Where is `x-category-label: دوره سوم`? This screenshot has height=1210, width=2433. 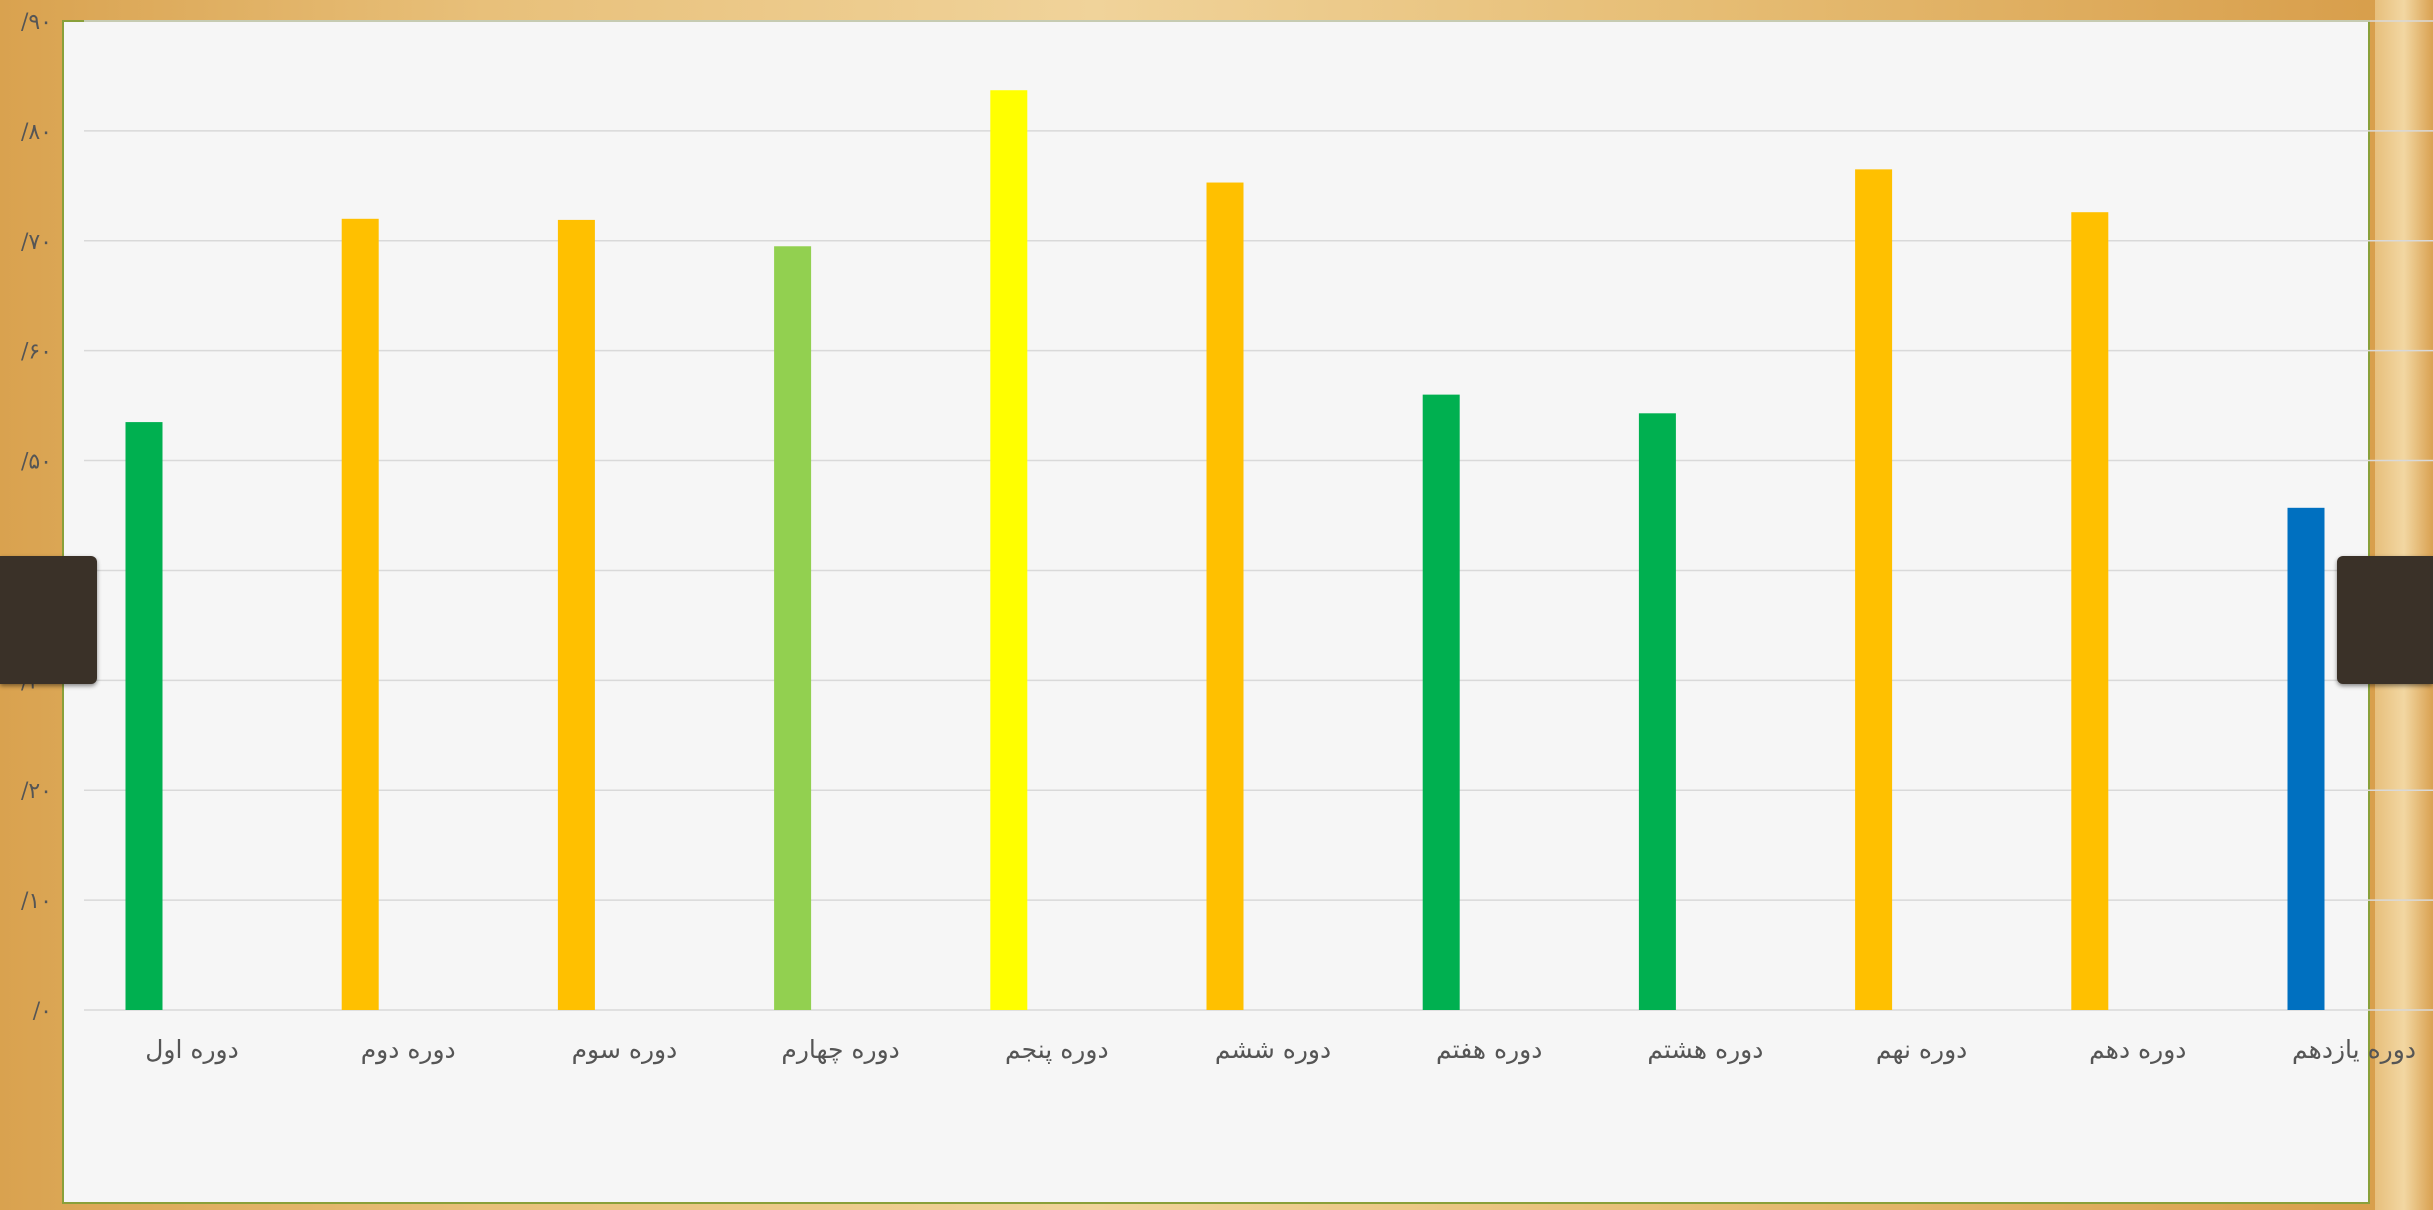 x-category-label: دوره سوم is located at coordinates (625, 1050).